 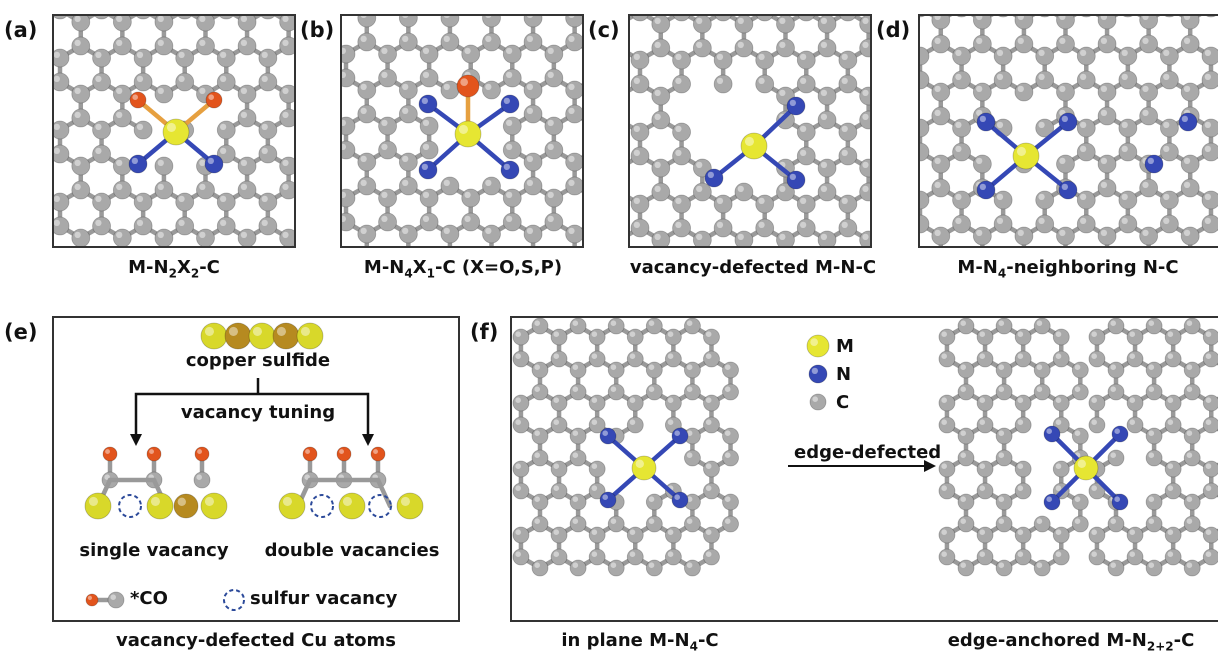 What do you see at coordinates (92, 600) in the screenshot?
I see `legend-co-oxygen` at bounding box center [92, 600].